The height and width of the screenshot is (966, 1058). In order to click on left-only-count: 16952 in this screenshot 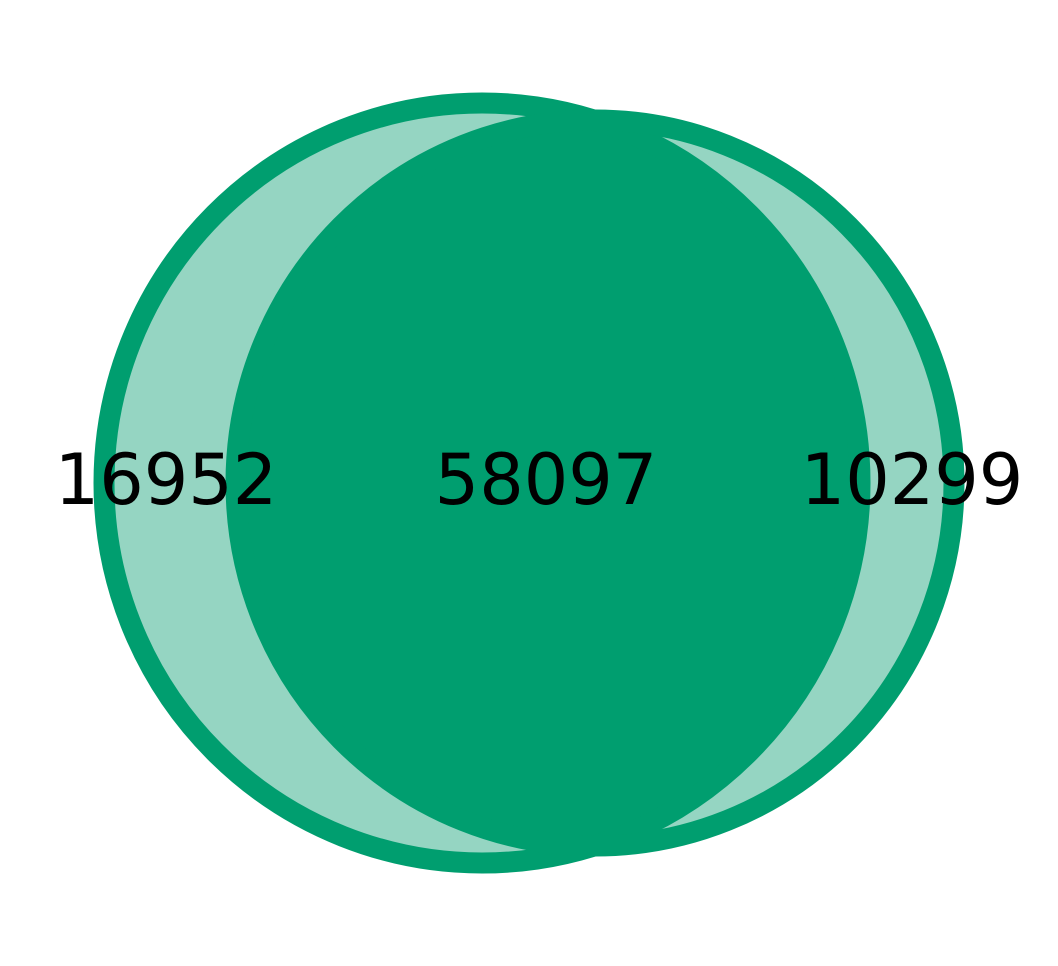, I will do `click(166, 480)`.